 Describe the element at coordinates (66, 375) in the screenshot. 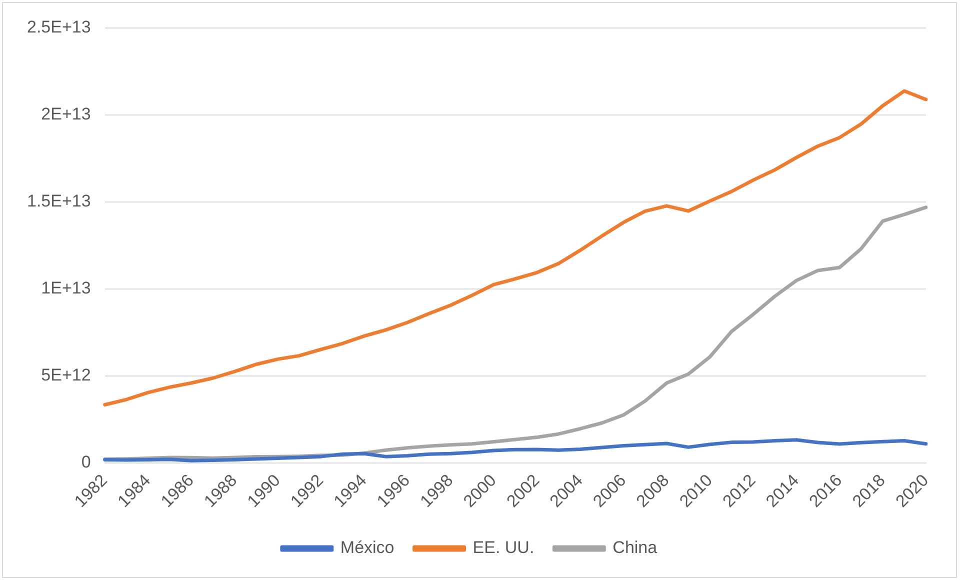

I see `y-tick-label: 5E+12` at that location.